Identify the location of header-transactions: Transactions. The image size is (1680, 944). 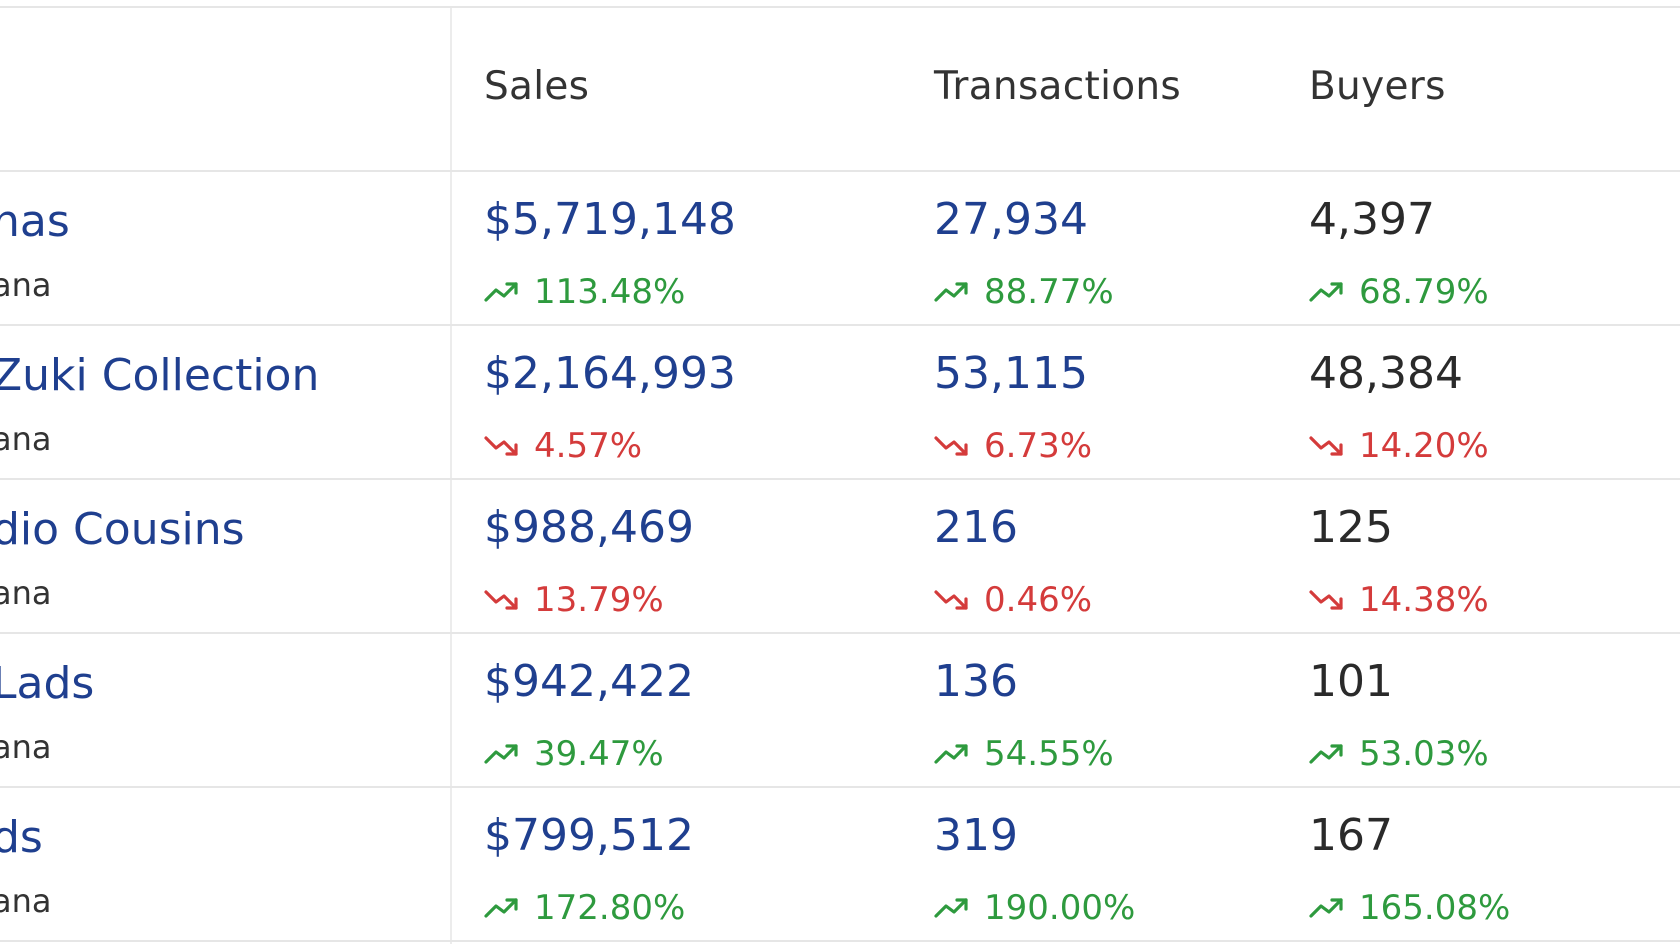
(1058, 86).